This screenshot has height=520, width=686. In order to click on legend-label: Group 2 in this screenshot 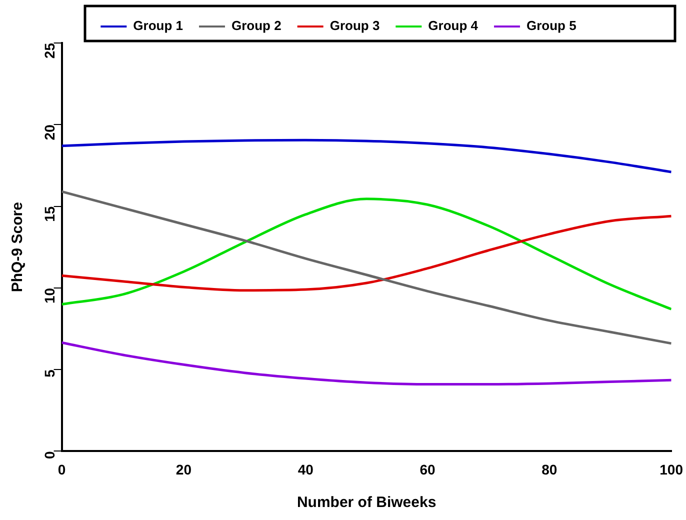, I will do `click(256, 26)`.